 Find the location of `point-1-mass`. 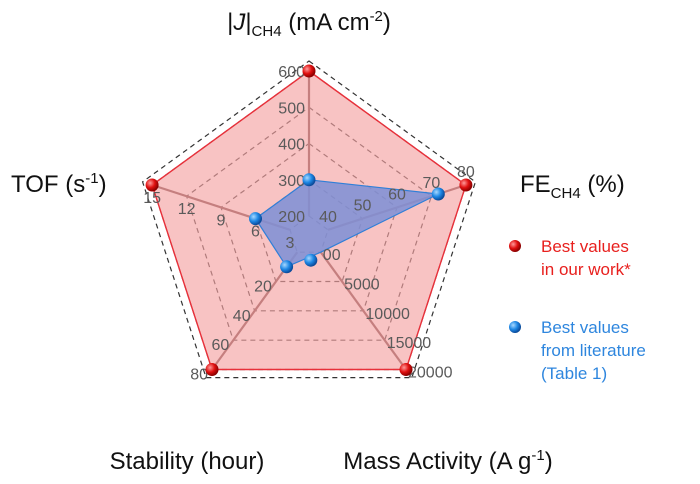

point-1-mass is located at coordinates (406, 369).